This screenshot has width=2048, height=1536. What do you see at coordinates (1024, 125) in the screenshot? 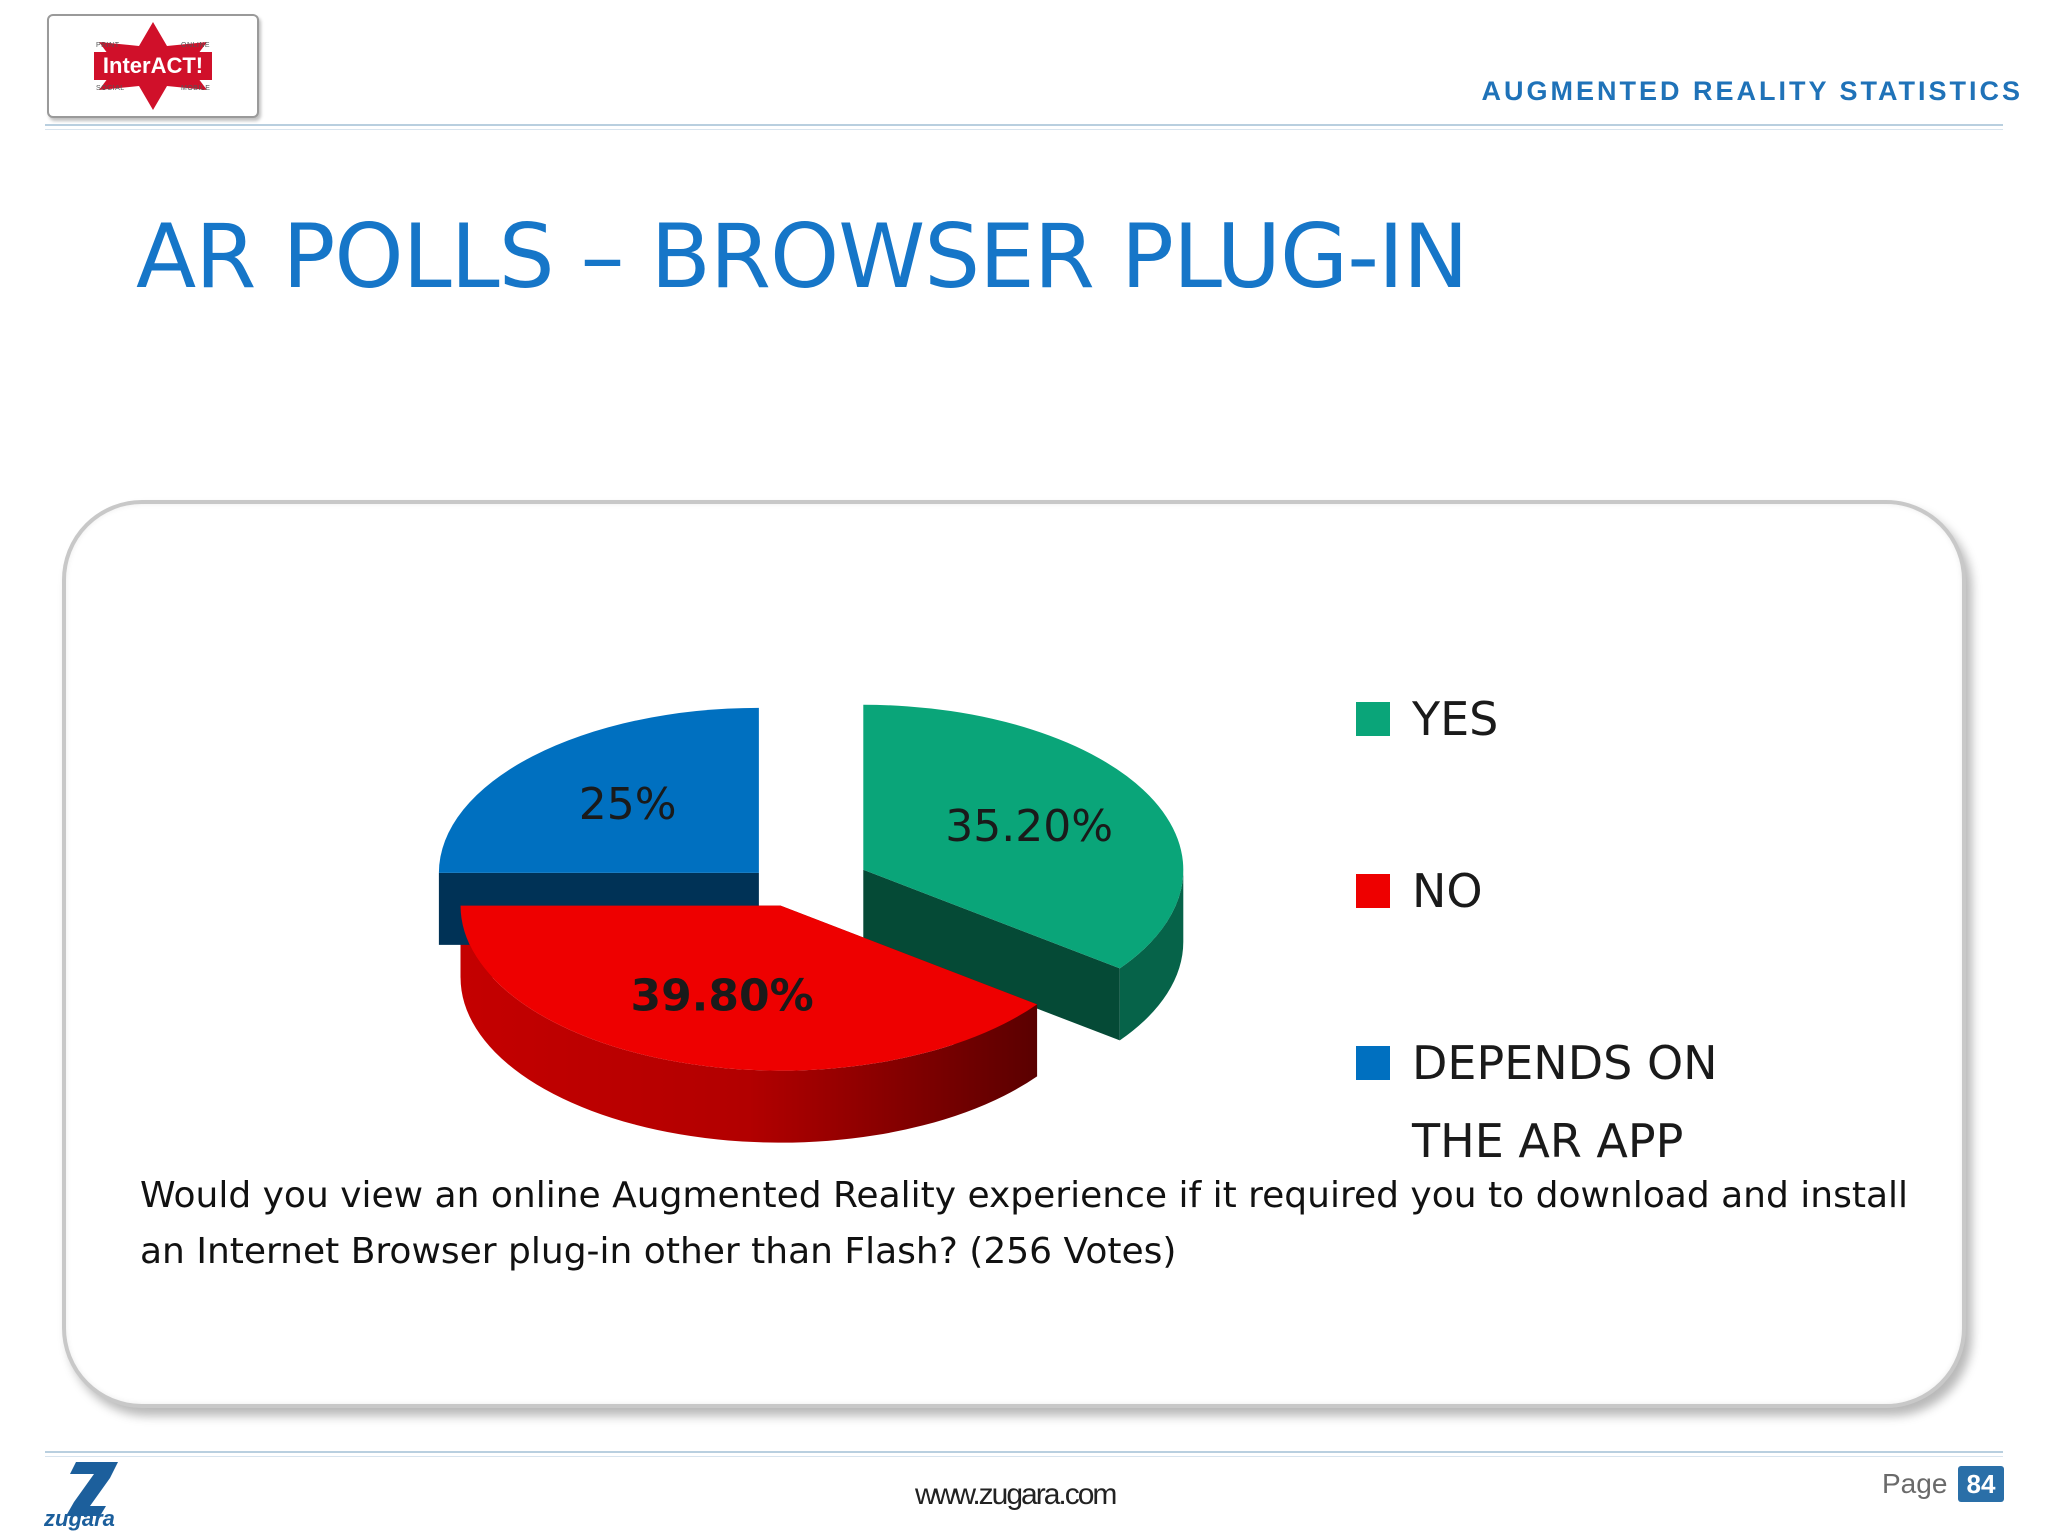
I see `header-divider` at bounding box center [1024, 125].